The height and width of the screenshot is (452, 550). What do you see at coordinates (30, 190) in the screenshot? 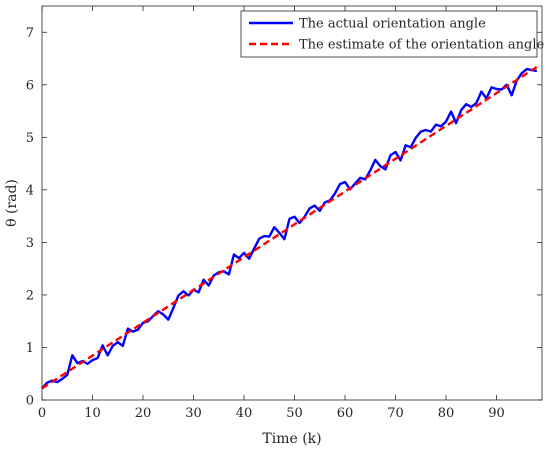
I see `y-tick-label: 4` at bounding box center [30, 190].